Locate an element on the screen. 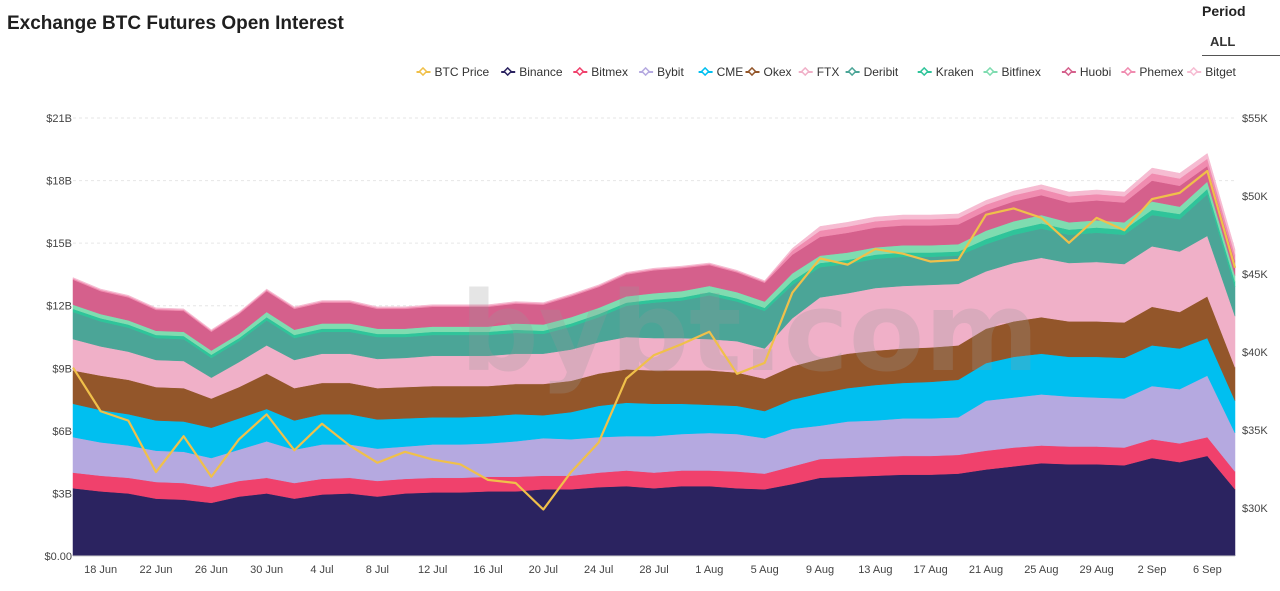 This screenshot has width=1280, height=591. period-selector: Period ALL ▼ is located at coordinates (1241, 29).